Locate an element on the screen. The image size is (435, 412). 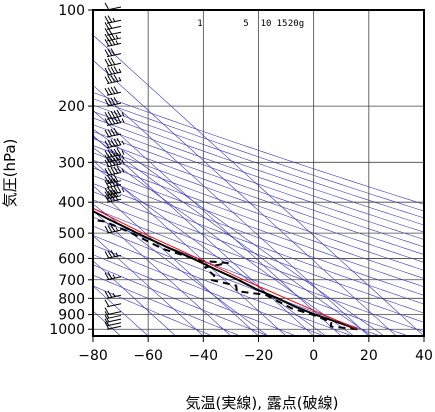
x-tick-label: −20 is located at coordinates (259, 356).